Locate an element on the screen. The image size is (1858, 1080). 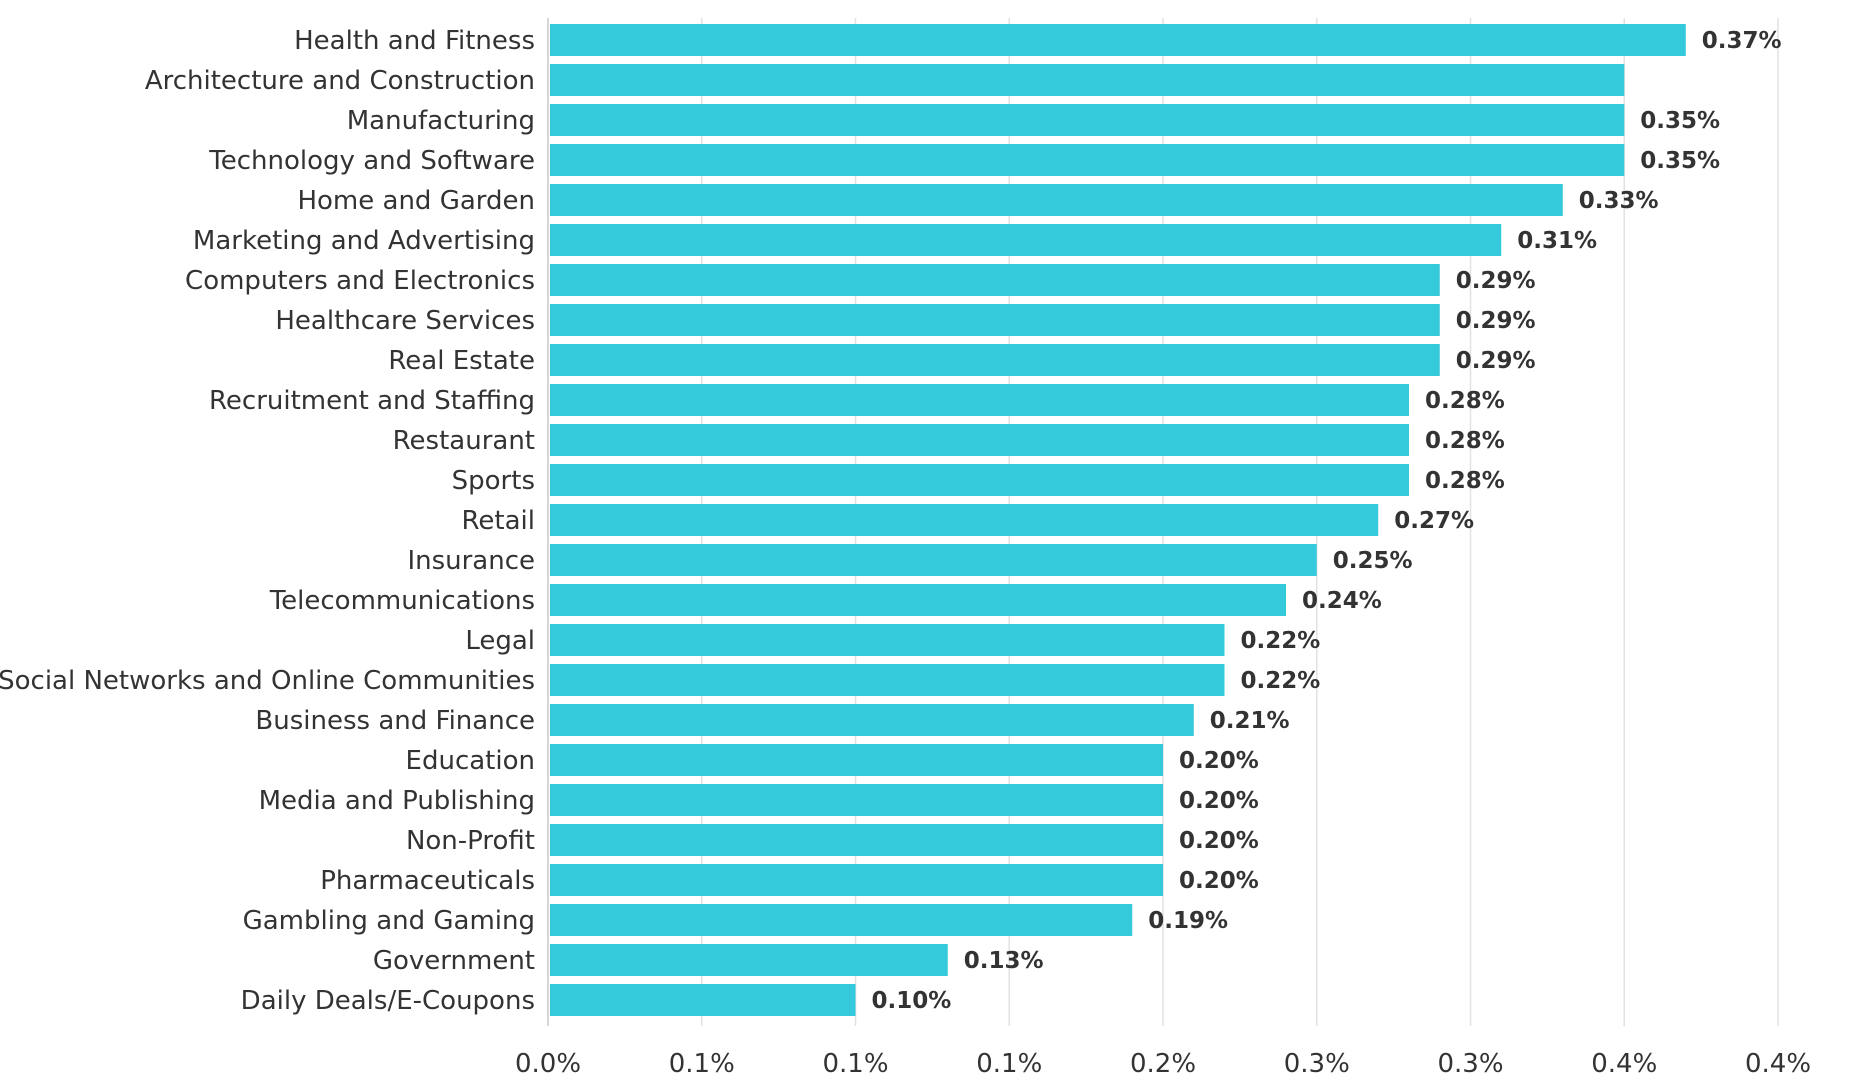
category-label: Sports is located at coordinates (493, 481).